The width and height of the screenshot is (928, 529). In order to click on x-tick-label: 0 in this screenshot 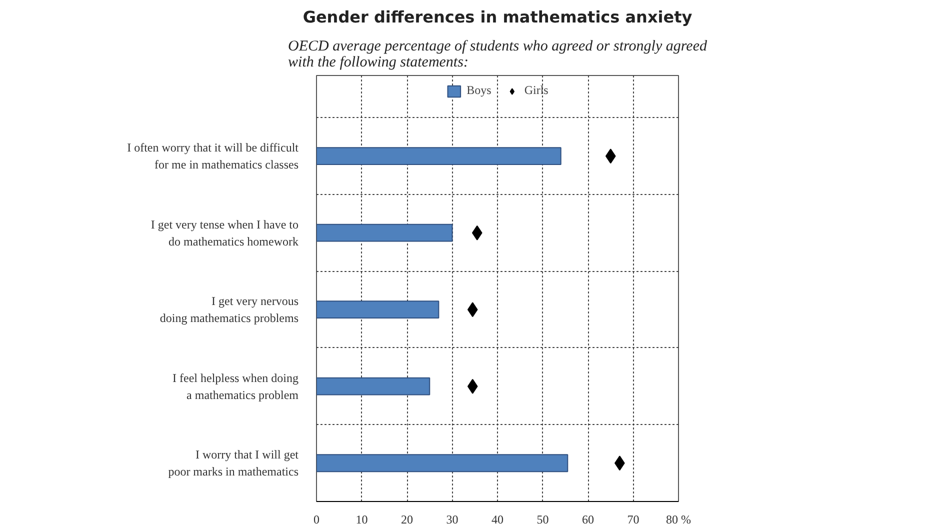, I will do `click(317, 519)`.